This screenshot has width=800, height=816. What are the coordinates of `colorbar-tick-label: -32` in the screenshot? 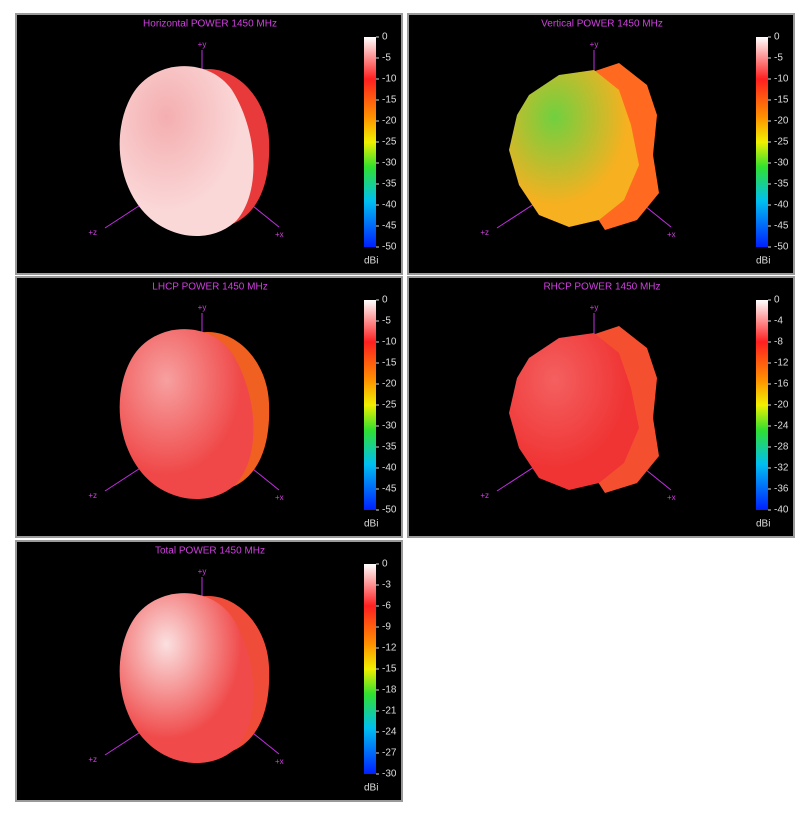 It's located at (781, 468).